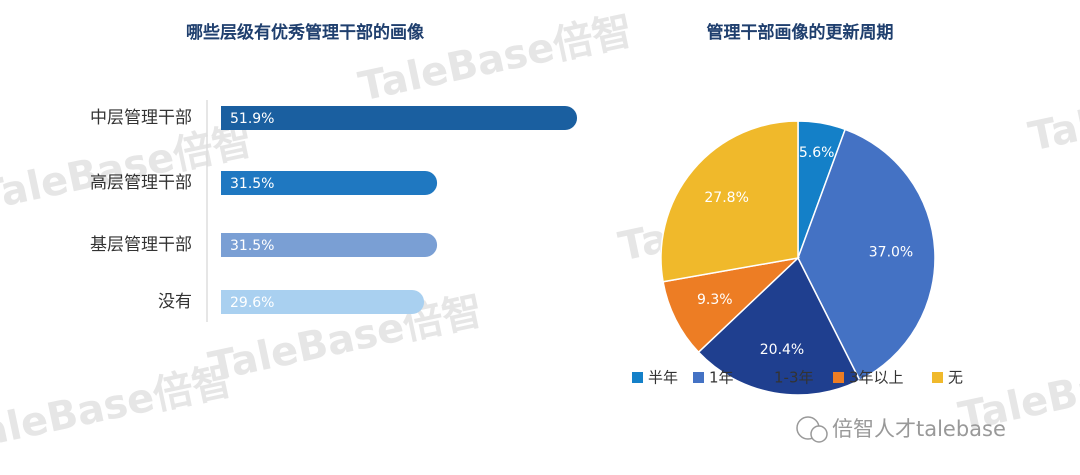 This screenshot has height=475, width=1080. I want to click on value-label: 29.6%, so click(252, 303).